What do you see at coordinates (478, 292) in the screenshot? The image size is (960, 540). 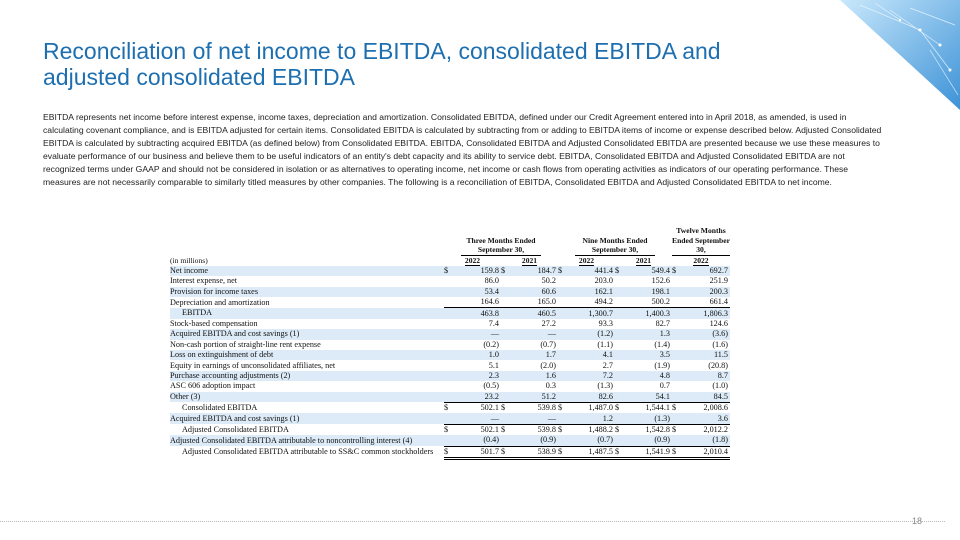 I see `cell-value: 53.4` at bounding box center [478, 292].